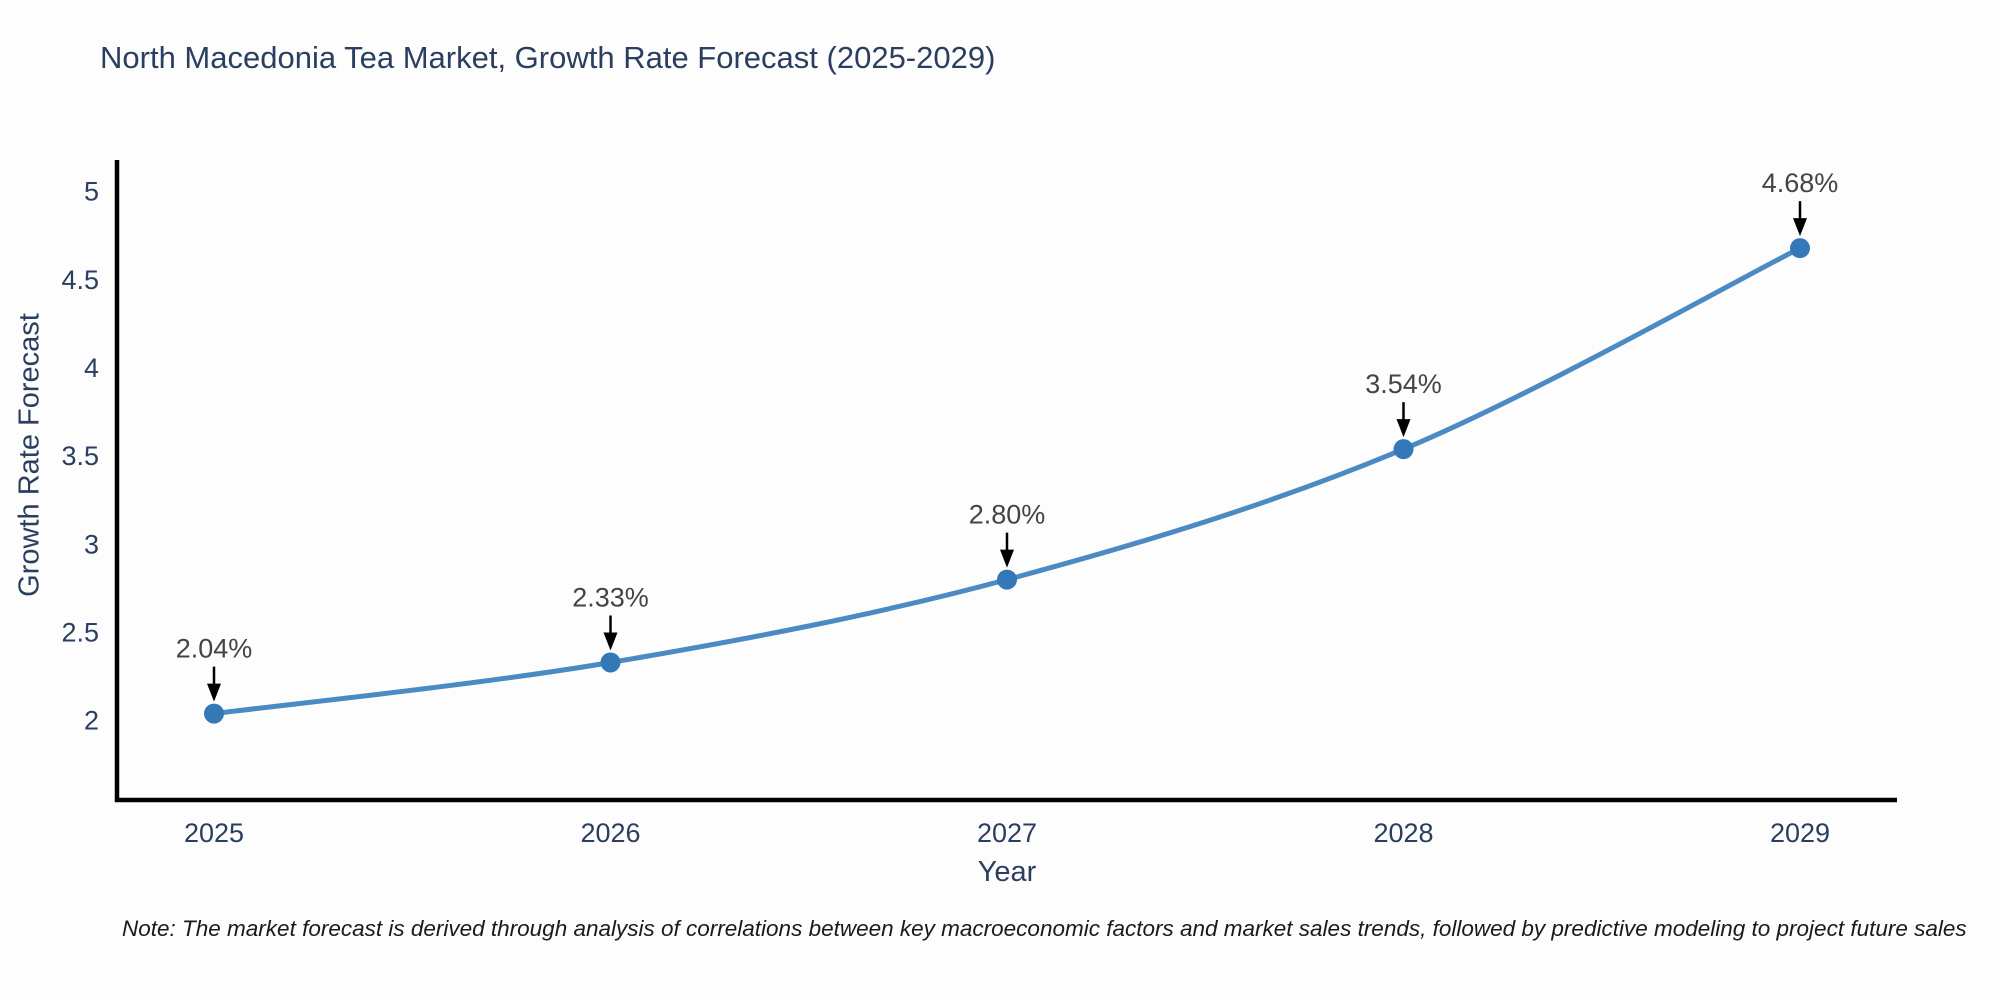 This screenshot has width=2000, height=1000. What do you see at coordinates (80, 456) in the screenshot?
I see `y-tick-label: 3.5` at bounding box center [80, 456].